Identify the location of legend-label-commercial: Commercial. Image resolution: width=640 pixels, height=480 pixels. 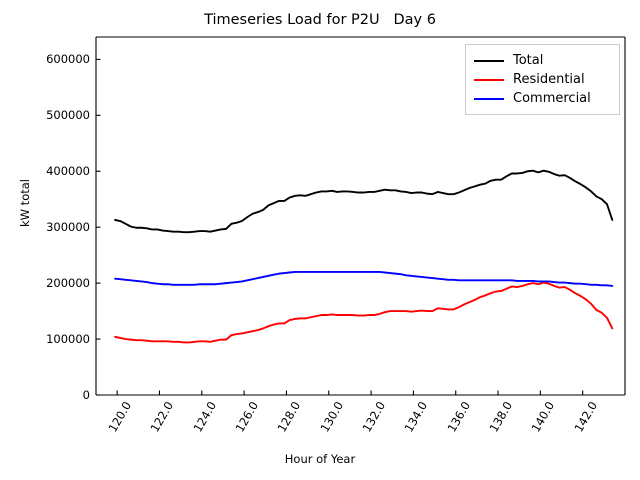
(552, 98).